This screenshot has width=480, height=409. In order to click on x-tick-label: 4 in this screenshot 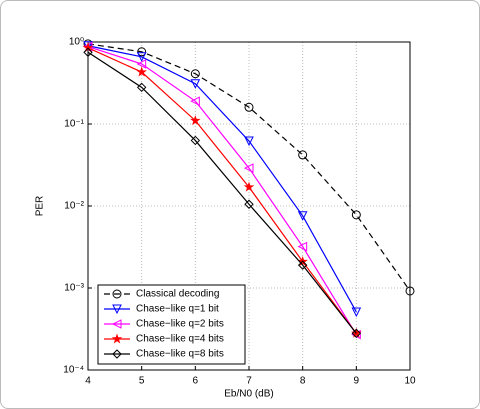, I will do `click(88, 381)`.